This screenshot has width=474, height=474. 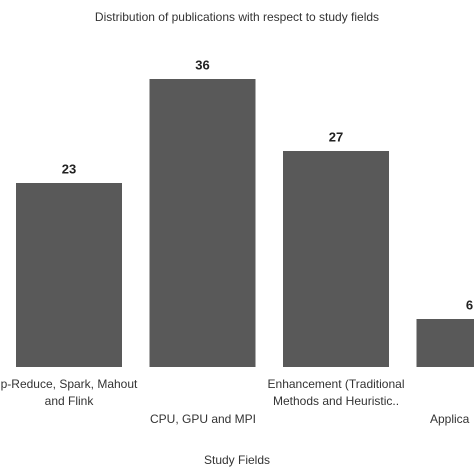 What do you see at coordinates (237, 460) in the screenshot?
I see `x-axis-label: Study Fields` at bounding box center [237, 460].